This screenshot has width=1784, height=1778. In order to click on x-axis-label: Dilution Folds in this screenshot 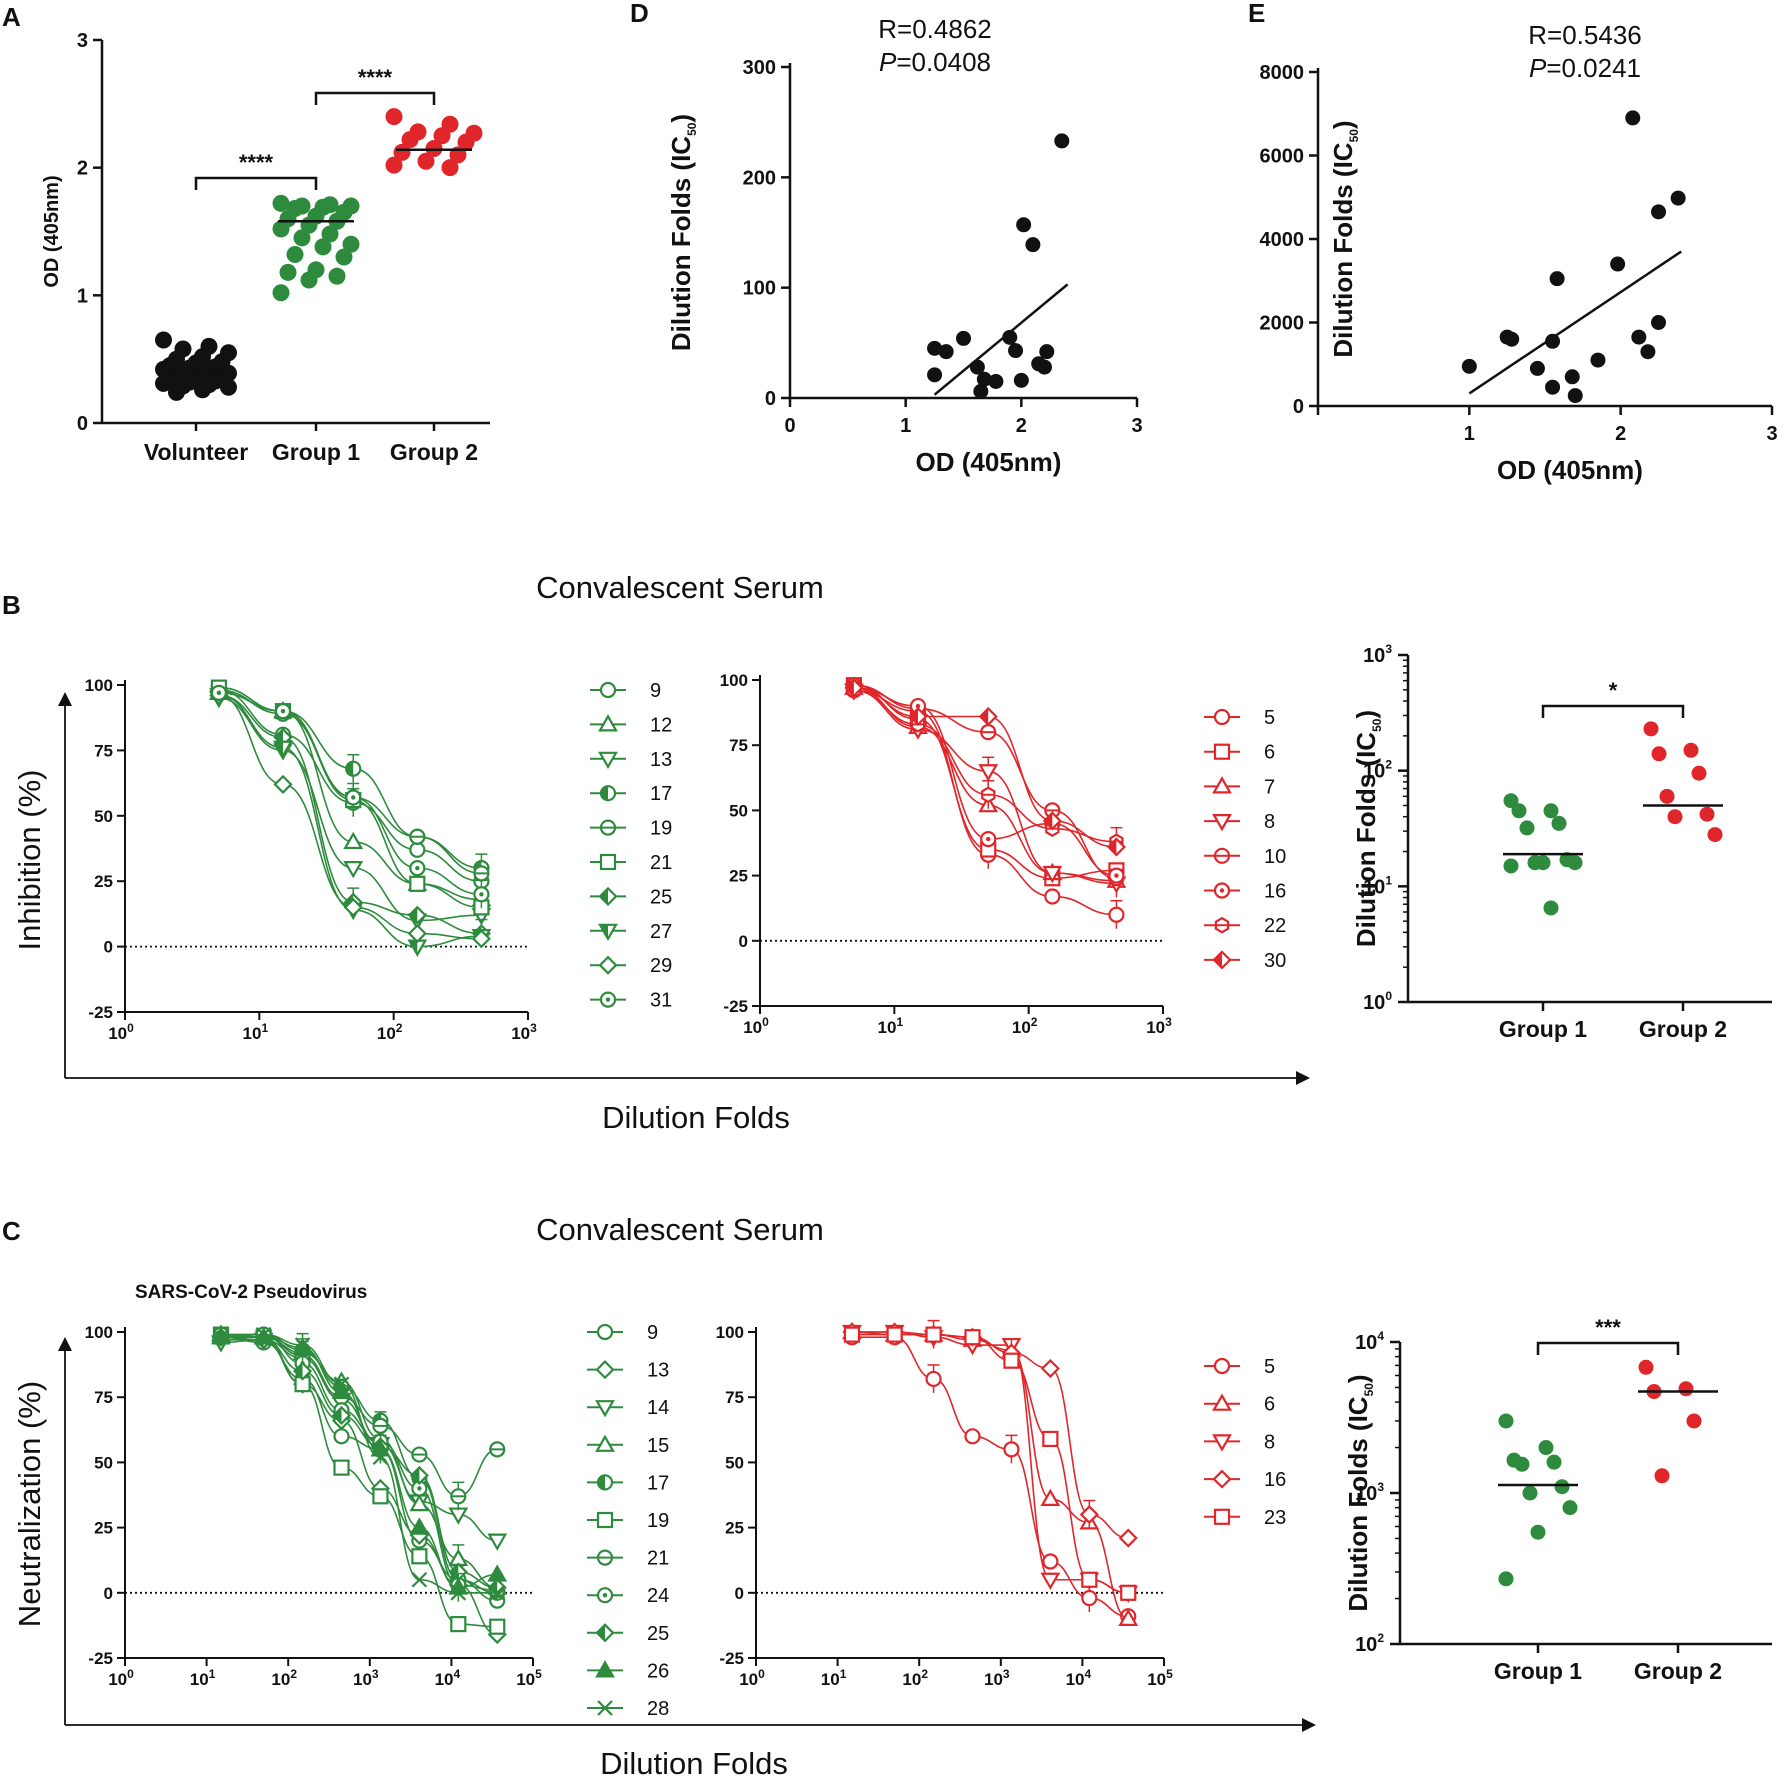, I will do `click(694, 1762)`.